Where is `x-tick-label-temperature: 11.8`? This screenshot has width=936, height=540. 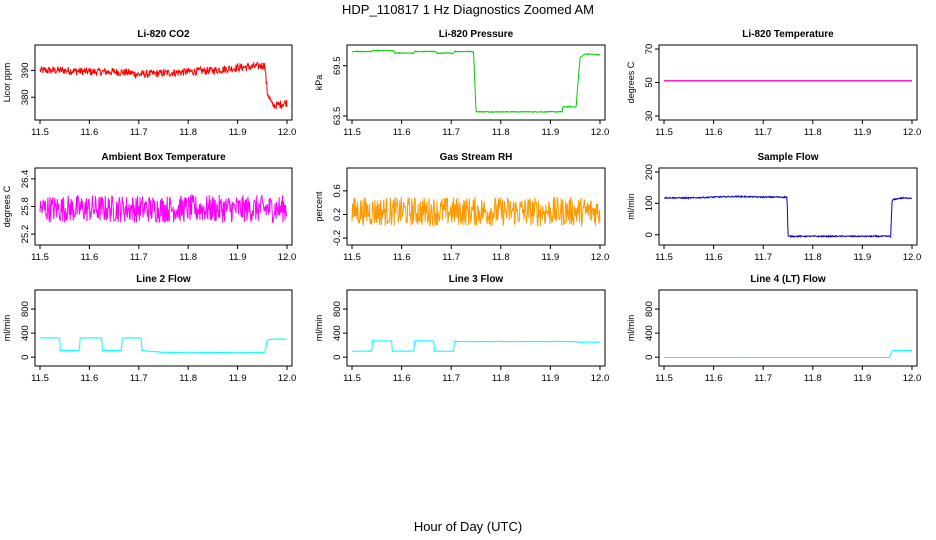
x-tick-label-temperature: 11.8 is located at coordinates (813, 132).